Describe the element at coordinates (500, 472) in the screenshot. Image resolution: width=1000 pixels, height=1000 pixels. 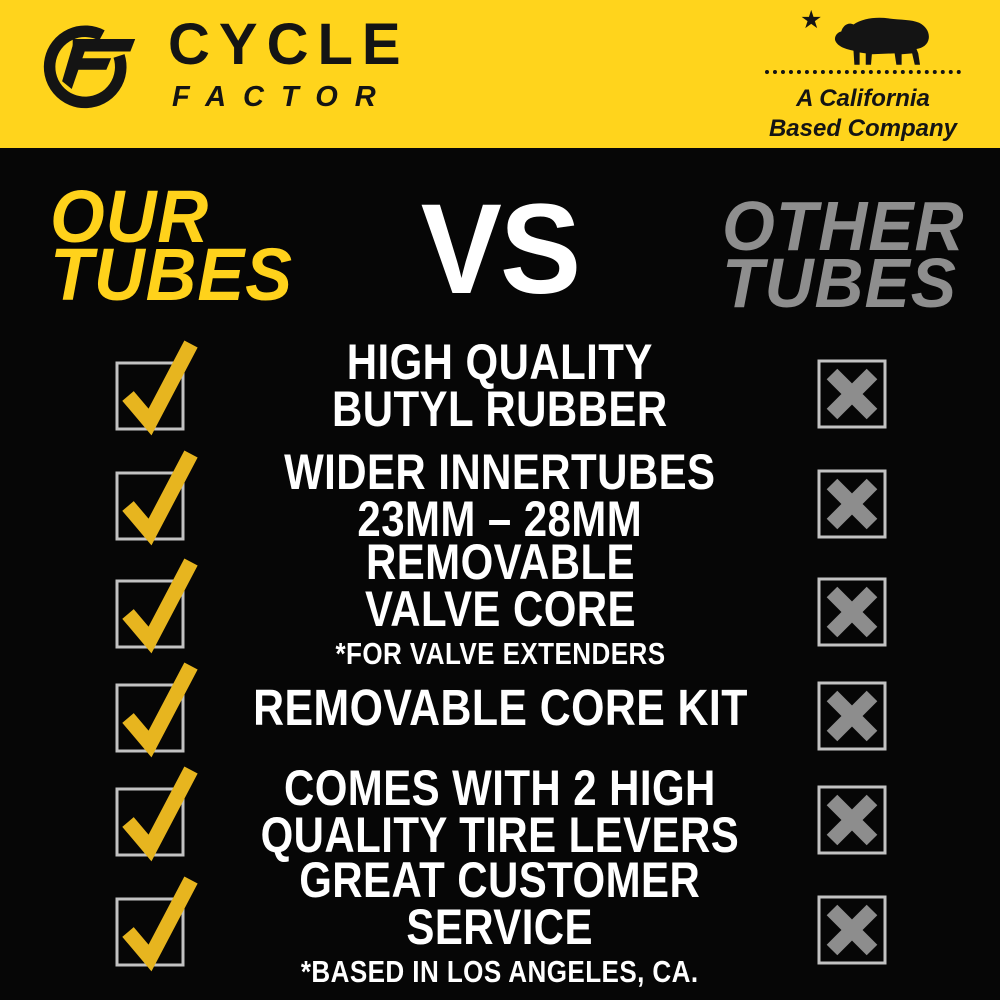
I see `feature-line: WIDER INNERTUBES` at that location.